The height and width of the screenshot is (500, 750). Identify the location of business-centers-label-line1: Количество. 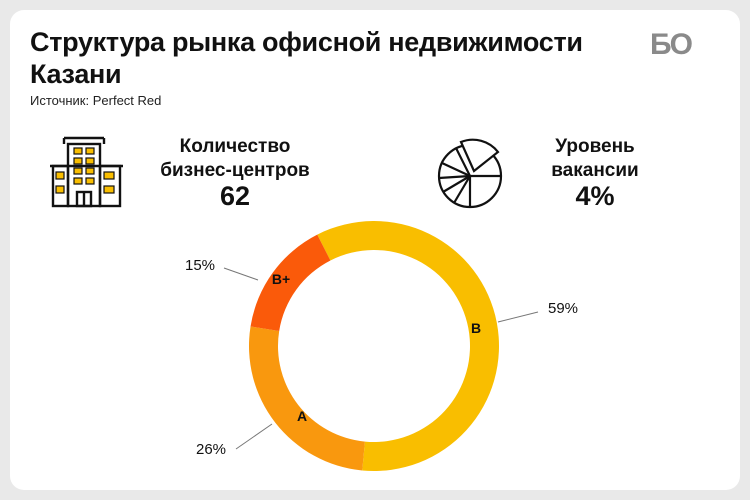
(235, 146).